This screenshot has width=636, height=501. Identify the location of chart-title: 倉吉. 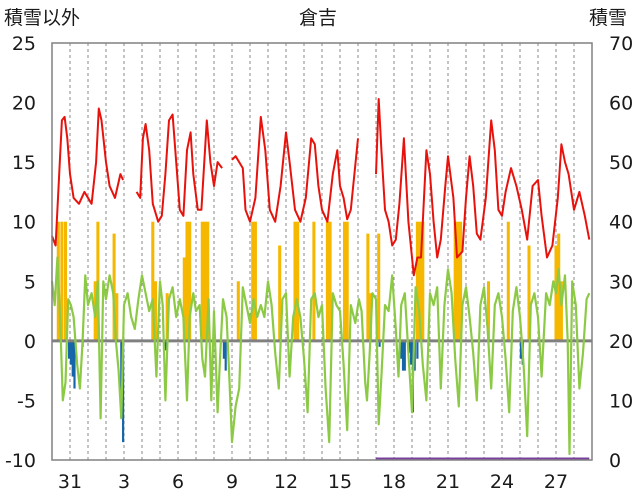
(318, 18).